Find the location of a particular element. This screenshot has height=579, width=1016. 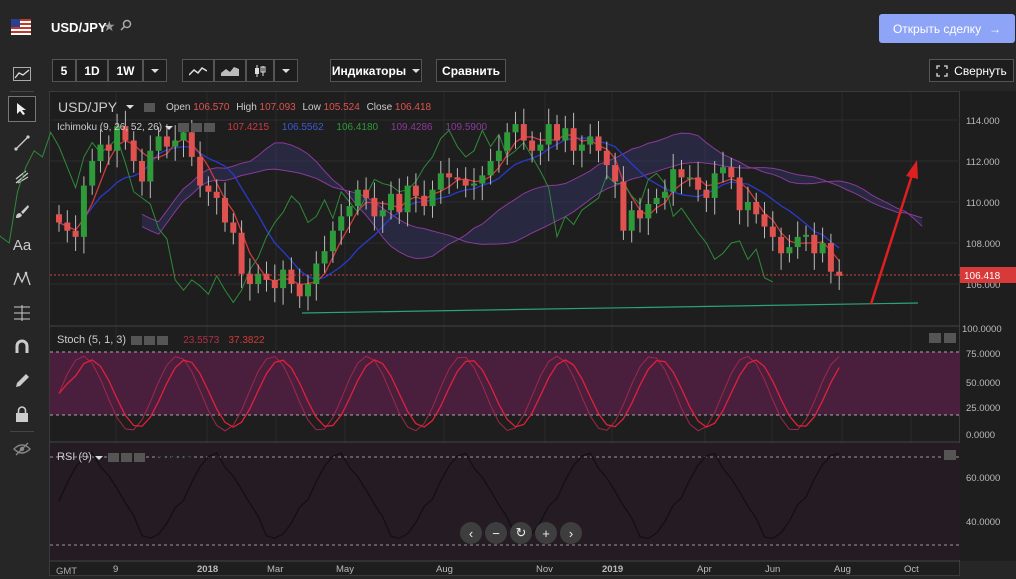

reset-button: ↻ is located at coordinates (521, 533).